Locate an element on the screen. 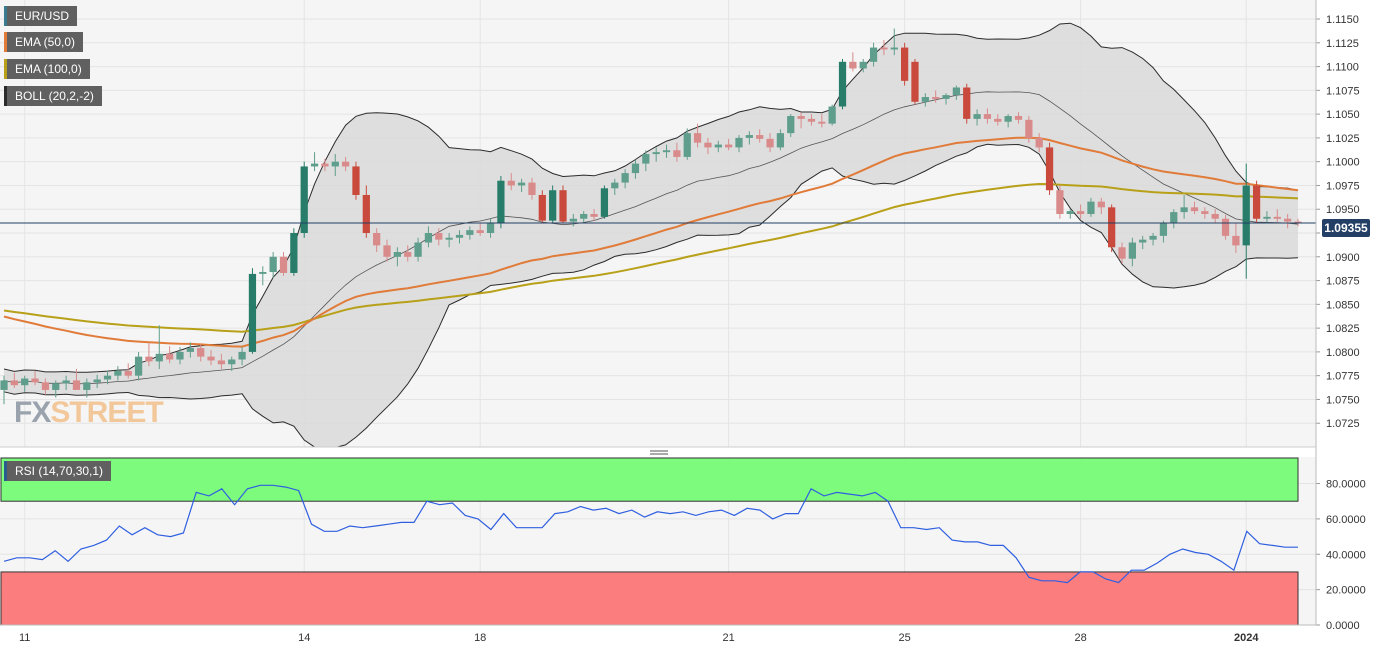 This screenshot has height=656, width=1389. price-ytick-label: 1.1150 is located at coordinates (1342, 20).